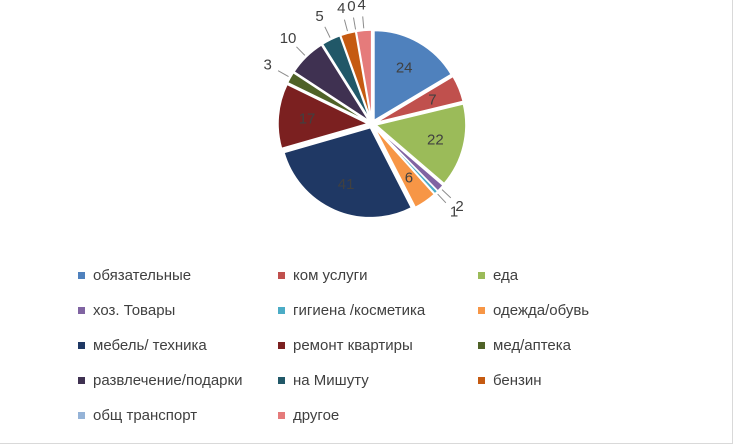 This screenshot has width=734, height=445. Describe the element at coordinates (459, 206) in the screenshot. I see `data-label-4: 2` at that location.